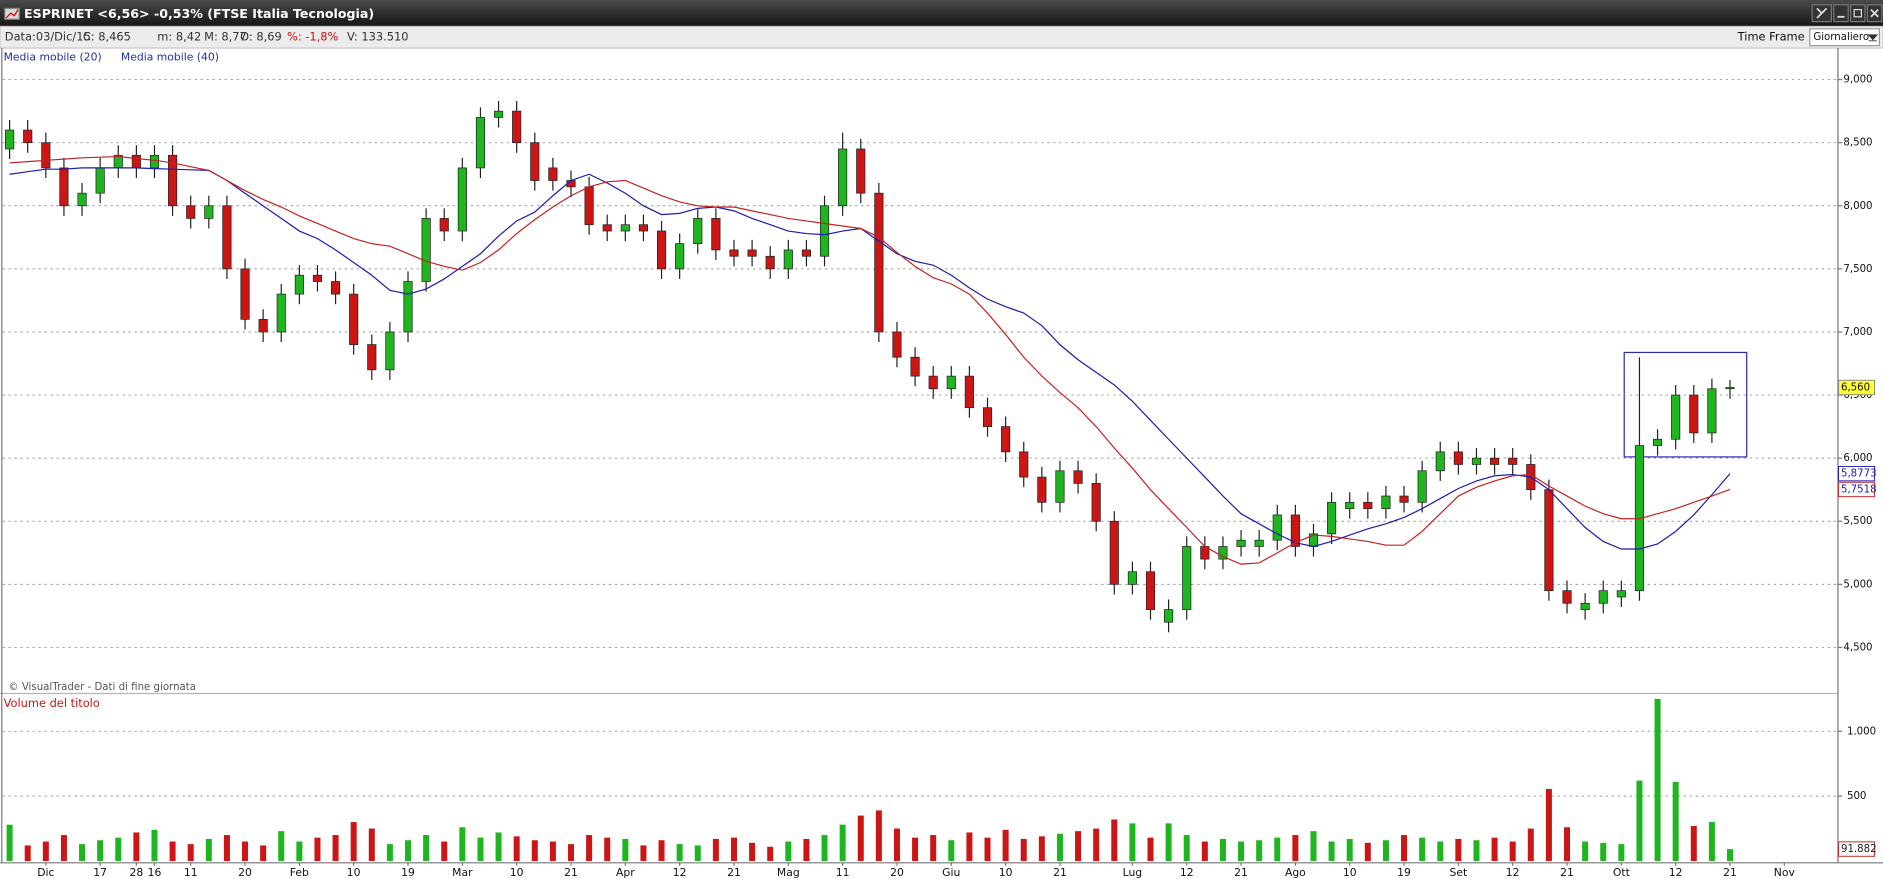  I want to click on minimize-button, so click(1841, 13).